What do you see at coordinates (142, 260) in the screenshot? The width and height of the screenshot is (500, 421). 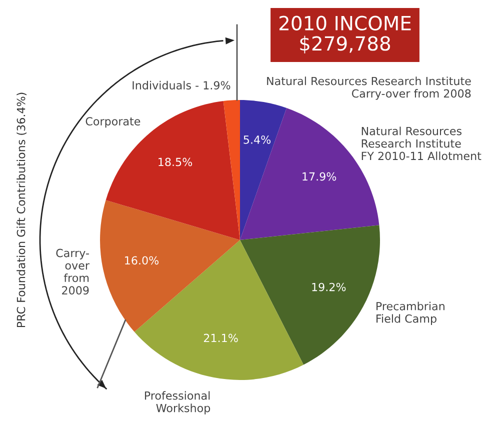 I see `data-label: 16.0%` at bounding box center [142, 260].